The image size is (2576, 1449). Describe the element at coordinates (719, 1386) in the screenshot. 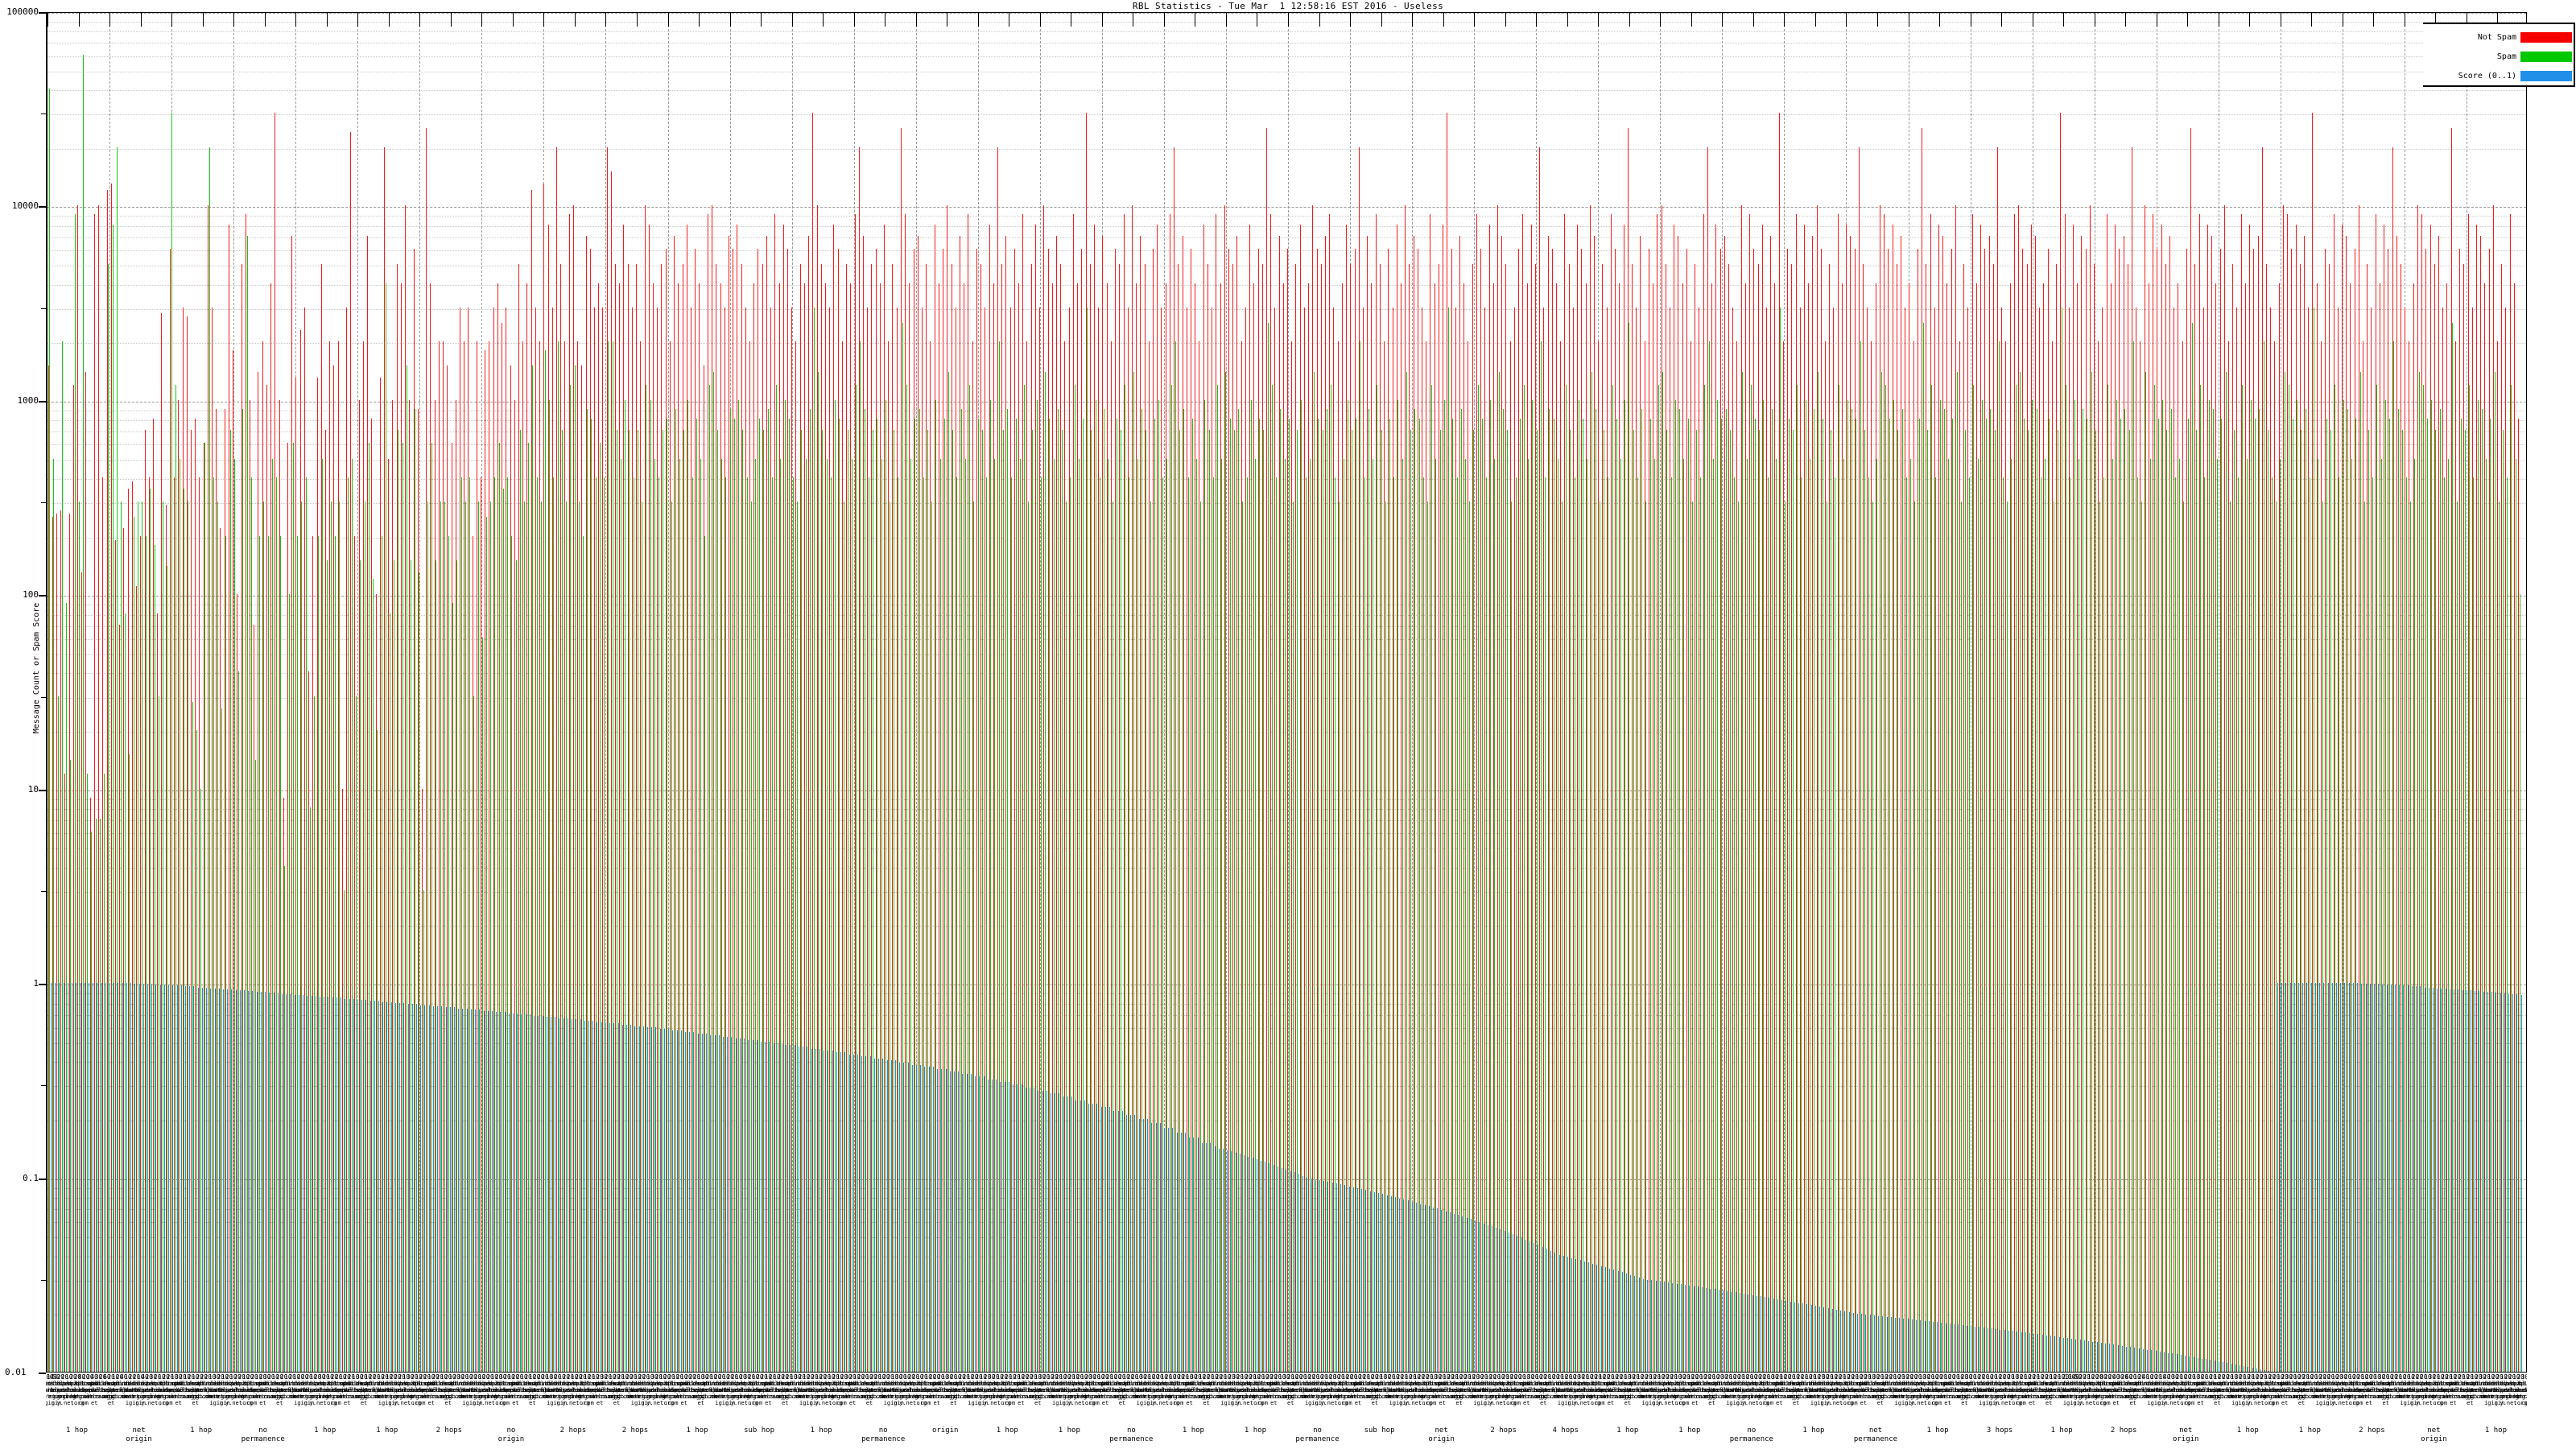

I see `x-axis-tick-label: 20 ubl.la shback .com` at that location.